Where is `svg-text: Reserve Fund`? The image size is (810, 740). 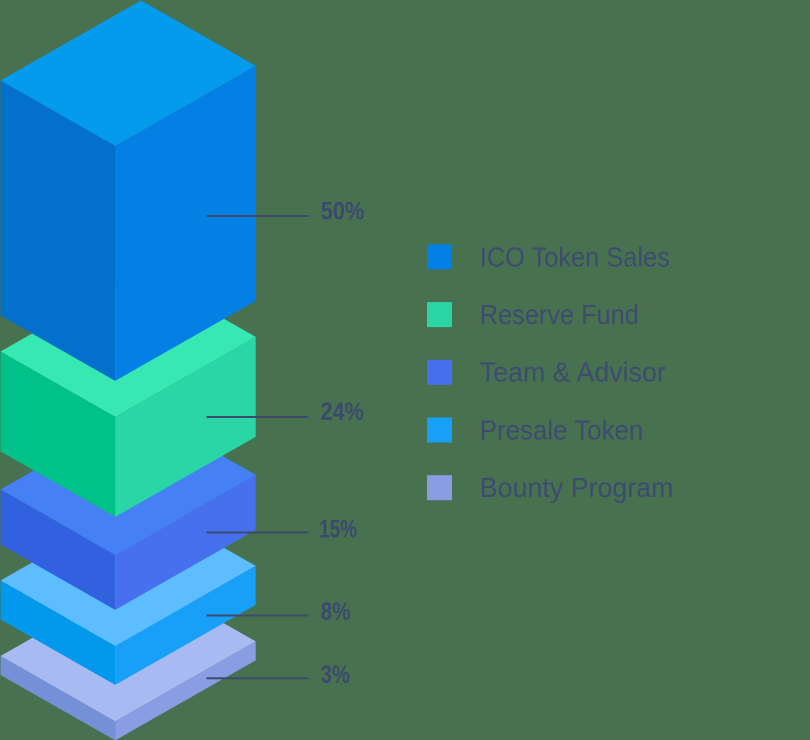 svg-text: Reserve Fund is located at coordinates (559, 314).